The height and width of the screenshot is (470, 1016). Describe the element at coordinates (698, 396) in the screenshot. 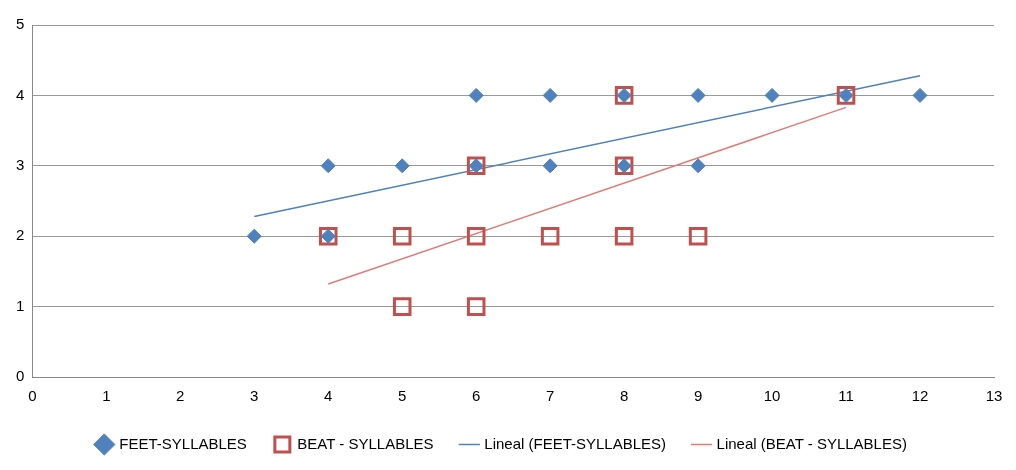

I see `x-tick-label: 9` at that location.